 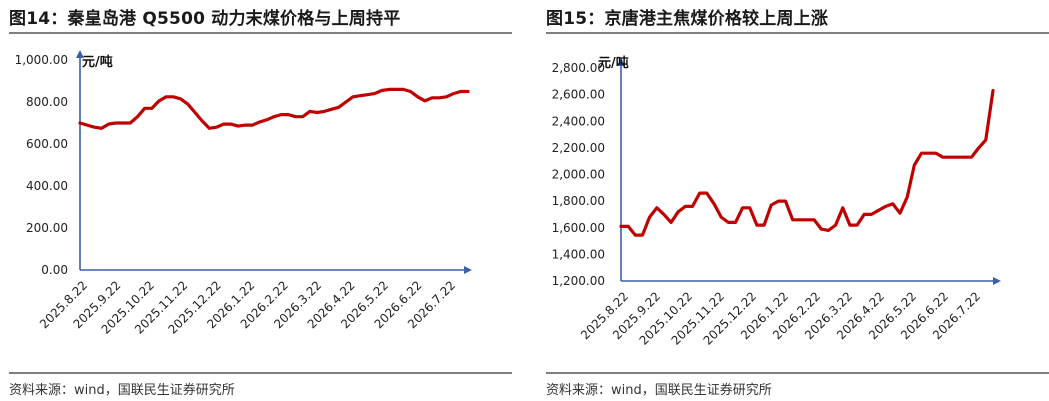 I want to click on y-tick-label: 1,000.00, so click(x=41, y=60).